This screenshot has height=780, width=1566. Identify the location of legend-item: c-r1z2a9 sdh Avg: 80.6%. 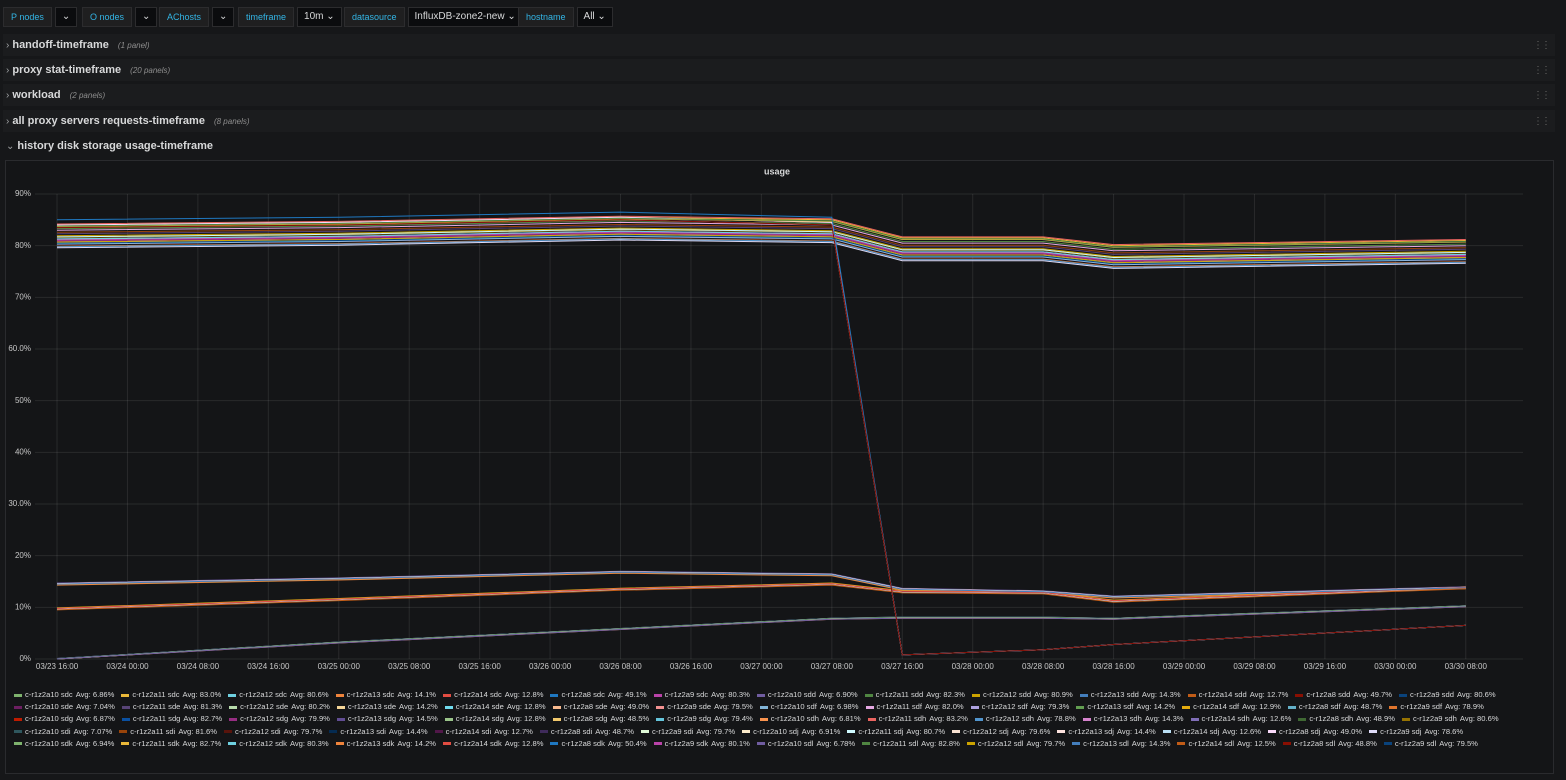
(1450, 719).